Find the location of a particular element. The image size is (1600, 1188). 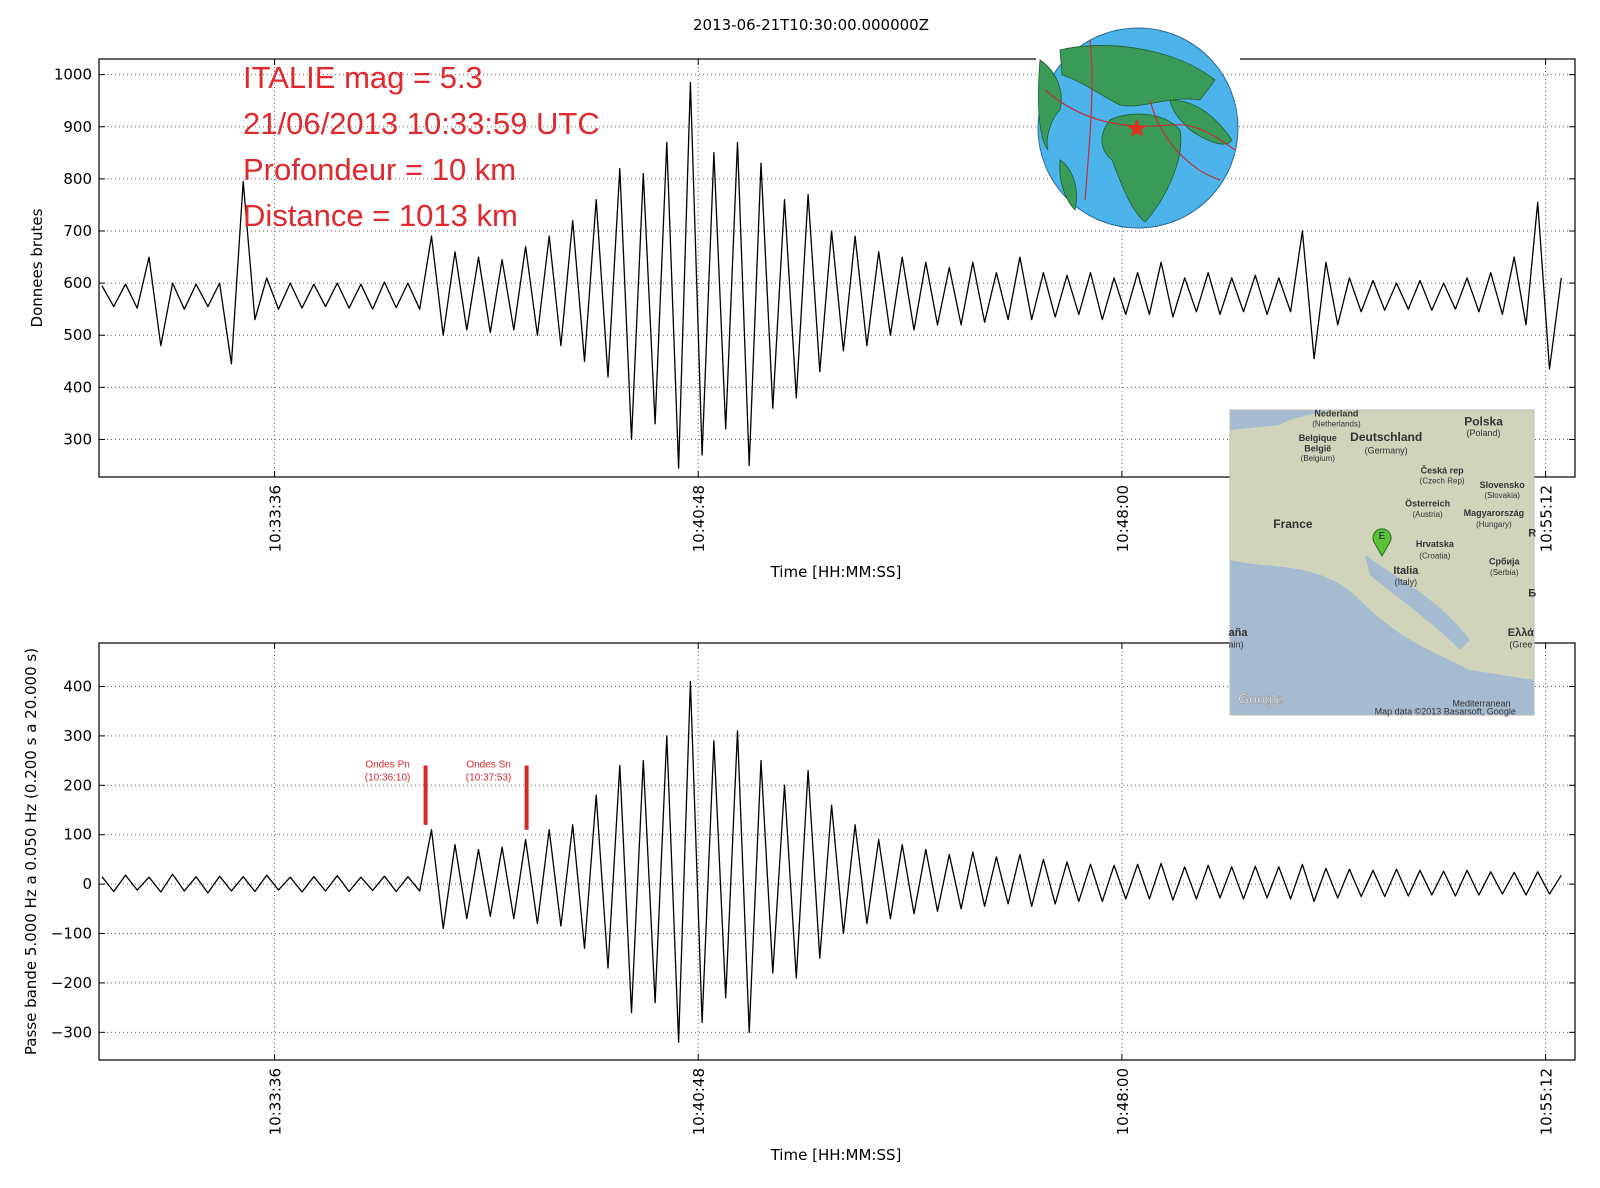

pick-time: (10:36:10) is located at coordinates (388, 778).